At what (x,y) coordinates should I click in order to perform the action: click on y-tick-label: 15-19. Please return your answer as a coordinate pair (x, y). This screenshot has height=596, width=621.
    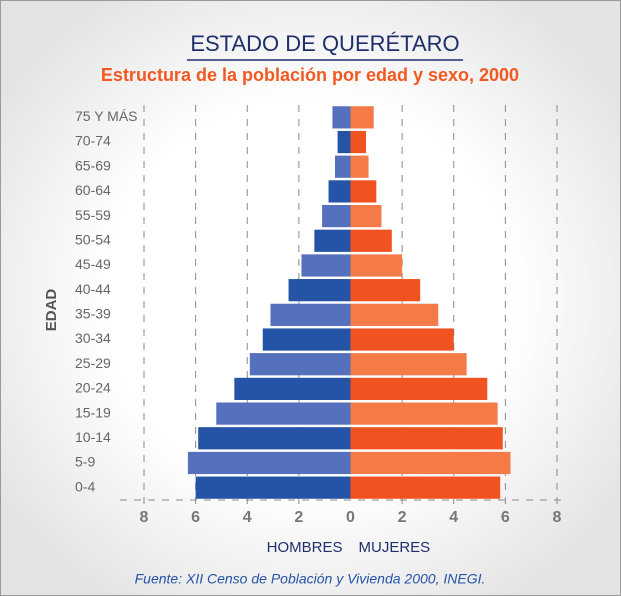
    Looking at the image, I should click on (93, 412).